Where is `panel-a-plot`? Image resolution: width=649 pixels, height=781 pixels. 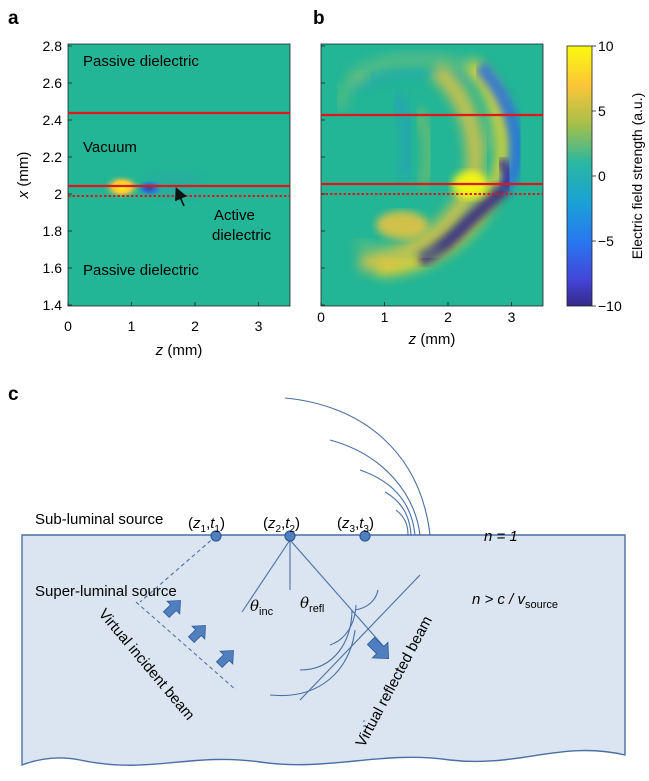 panel-a-plot is located at coordinates (179, 175).